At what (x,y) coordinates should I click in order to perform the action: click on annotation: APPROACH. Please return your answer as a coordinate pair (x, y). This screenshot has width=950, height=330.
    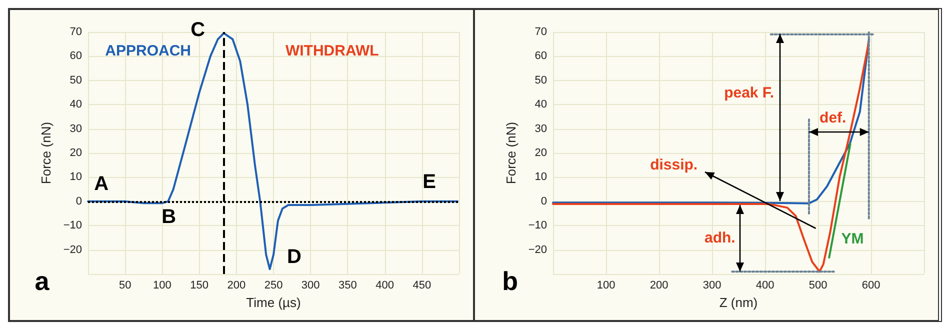
    Looking at the image, I should click on (148, 51).